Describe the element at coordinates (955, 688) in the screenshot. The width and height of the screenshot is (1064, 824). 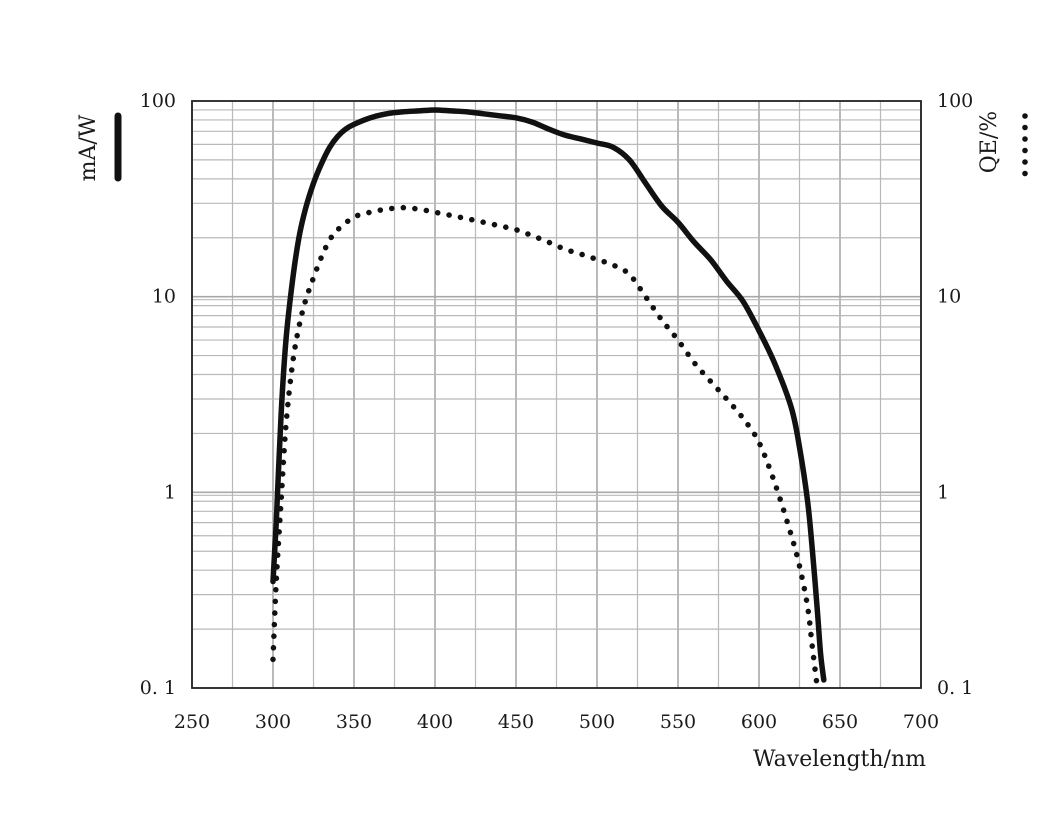
I see `y-tick-label-right: 0. 1` at that location.